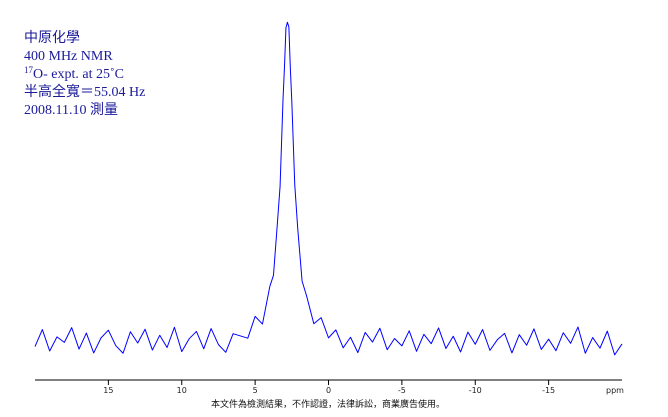 This screenshot has width=668, height=417. Describe the element at coordinates (68, 56) in the screenshot. I see `note: 400 MHz NMR` at that location.